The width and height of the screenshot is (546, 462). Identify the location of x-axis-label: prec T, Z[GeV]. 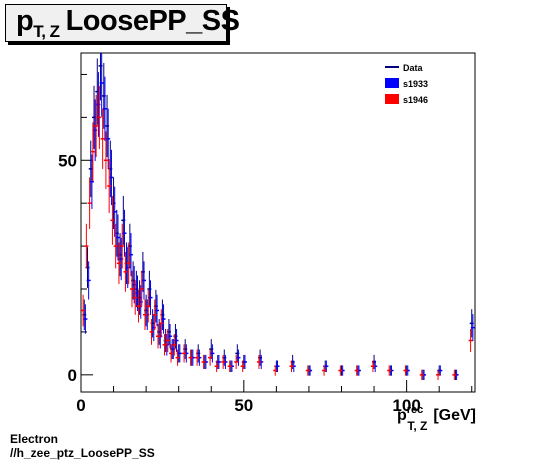
(436, 418).